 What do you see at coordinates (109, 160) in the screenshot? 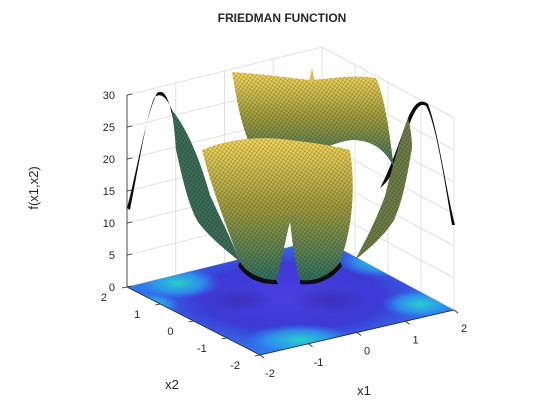
I see `z-tick-label: 20` at bounding box center [109, 160].